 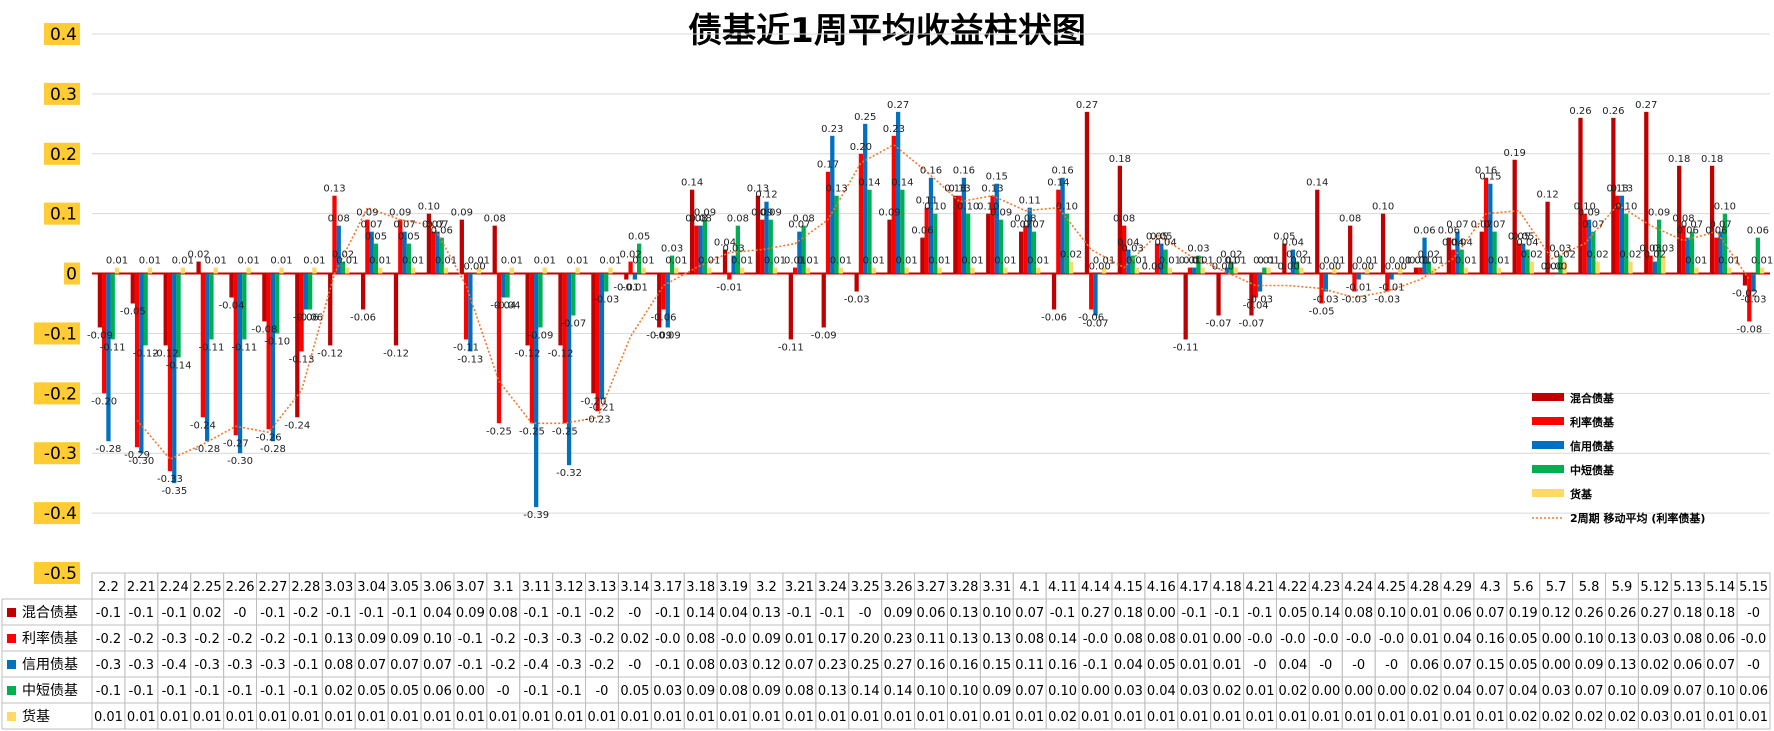 What do you see at coordinates (1424, 231) in the screenshot?
I see `data-label: 0.06` at bounding box center [1424, 231].